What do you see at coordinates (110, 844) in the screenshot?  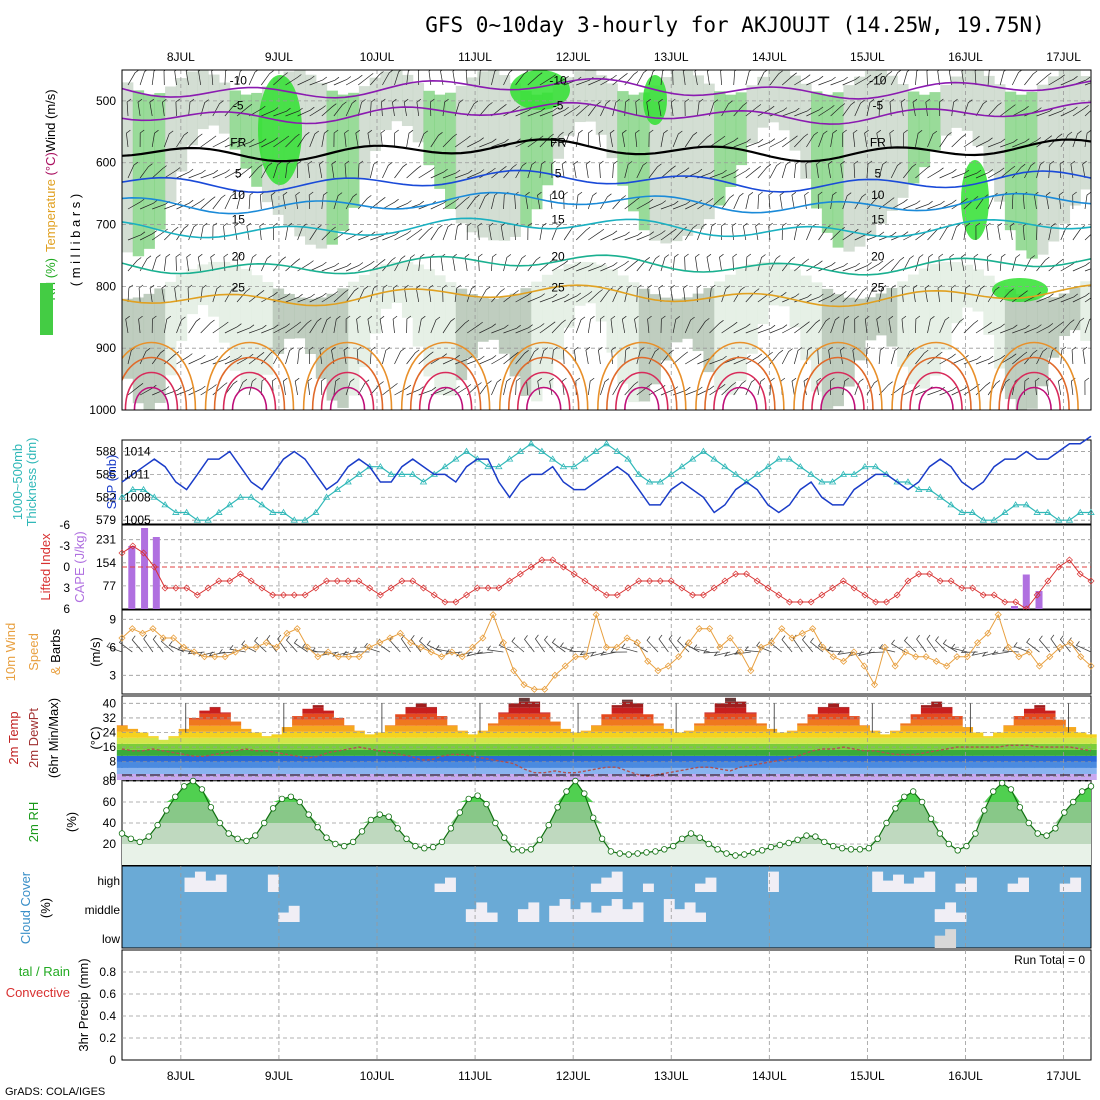 I see `rh-tick-label: 20` at bounding box center [110, 844].